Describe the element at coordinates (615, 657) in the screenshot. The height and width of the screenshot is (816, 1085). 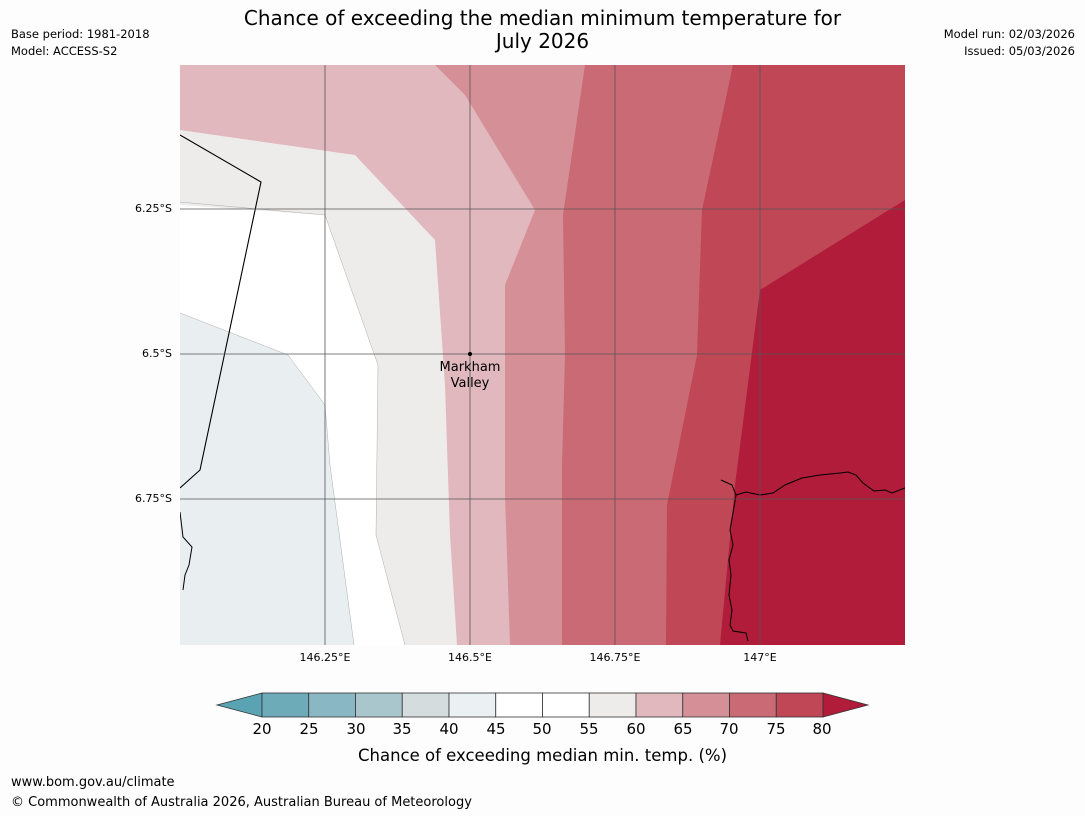
I see `lon-label: 146.75°E` at that location.